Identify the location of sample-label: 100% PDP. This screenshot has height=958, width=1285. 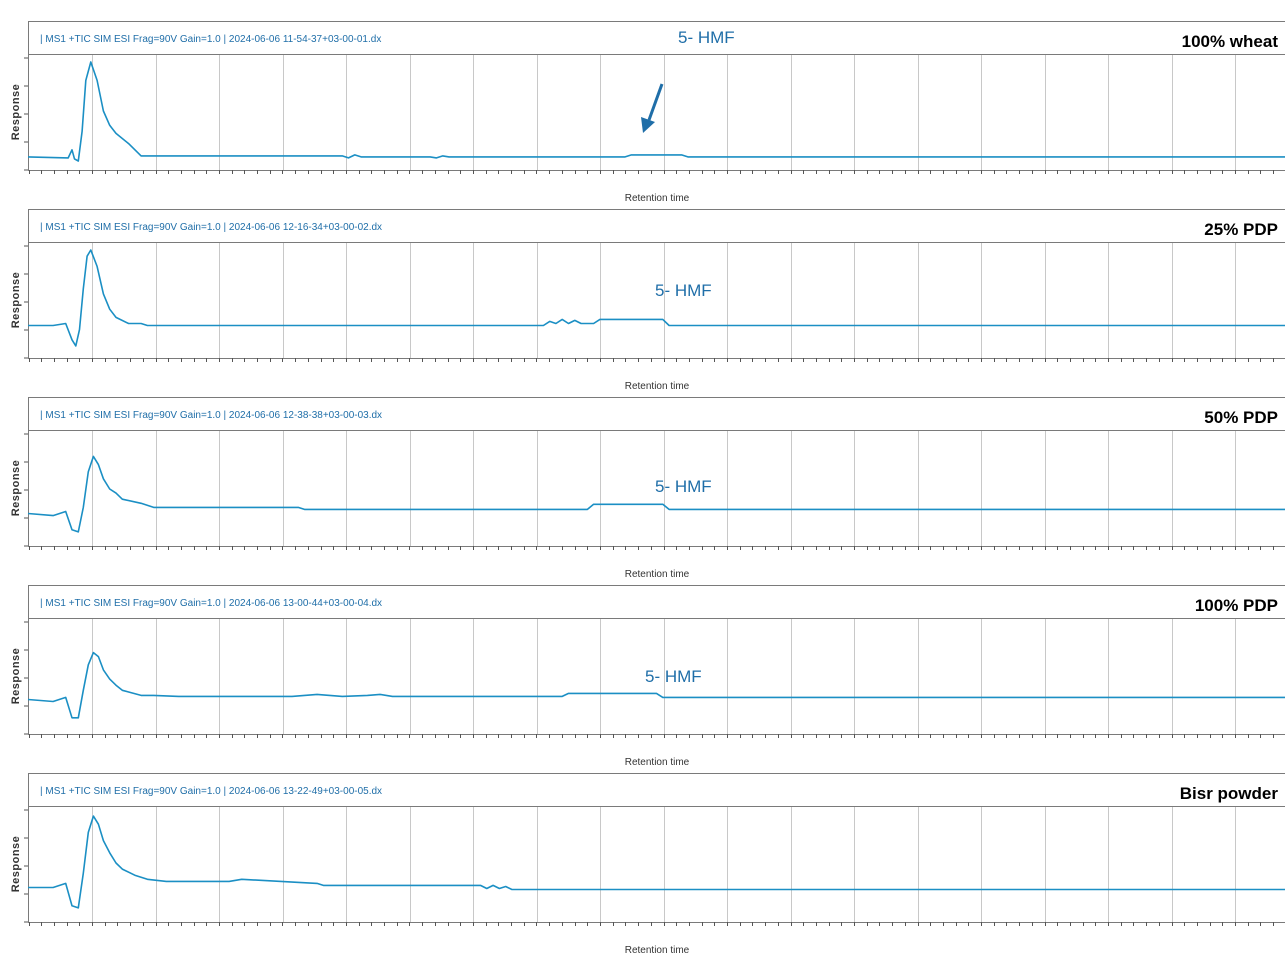
(1236, 605).